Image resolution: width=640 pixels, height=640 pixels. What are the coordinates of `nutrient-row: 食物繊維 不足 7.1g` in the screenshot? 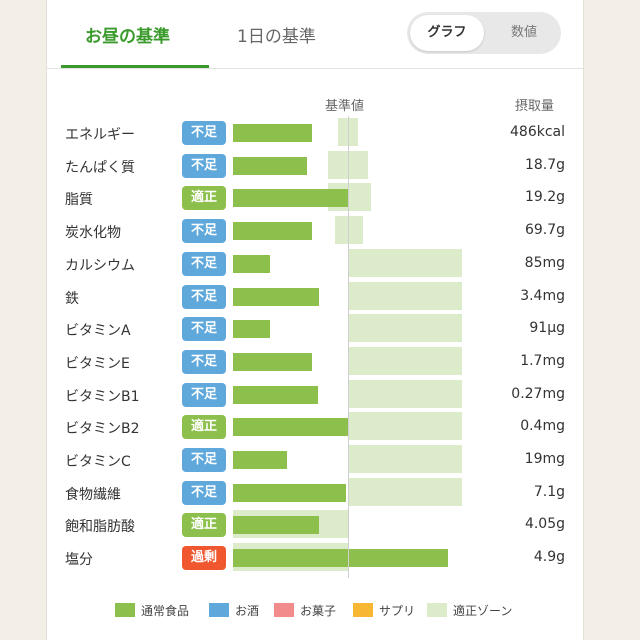 It's located at (316, 492).